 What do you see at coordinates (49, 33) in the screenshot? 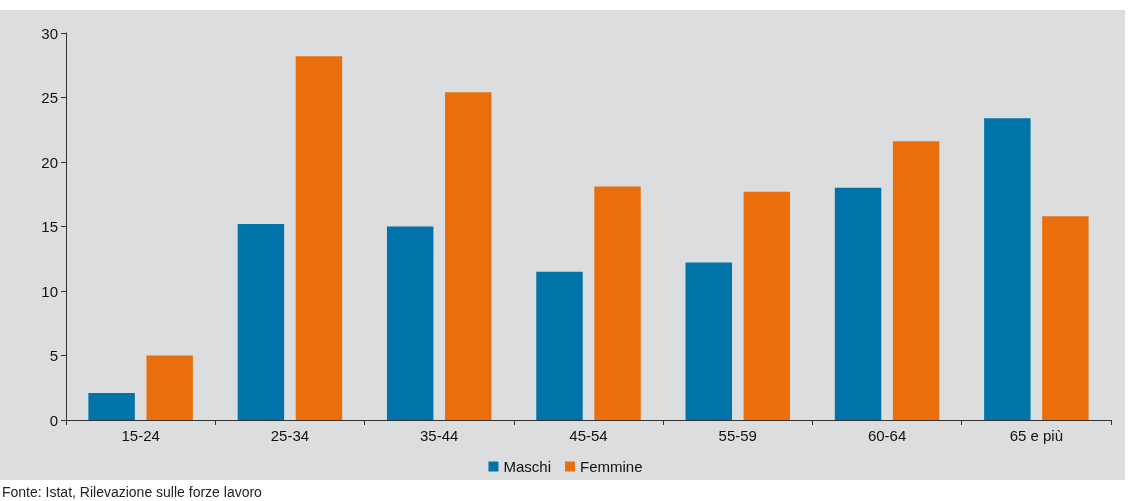
I see `y-tick-label: 30` at bounding box center [49, 33].